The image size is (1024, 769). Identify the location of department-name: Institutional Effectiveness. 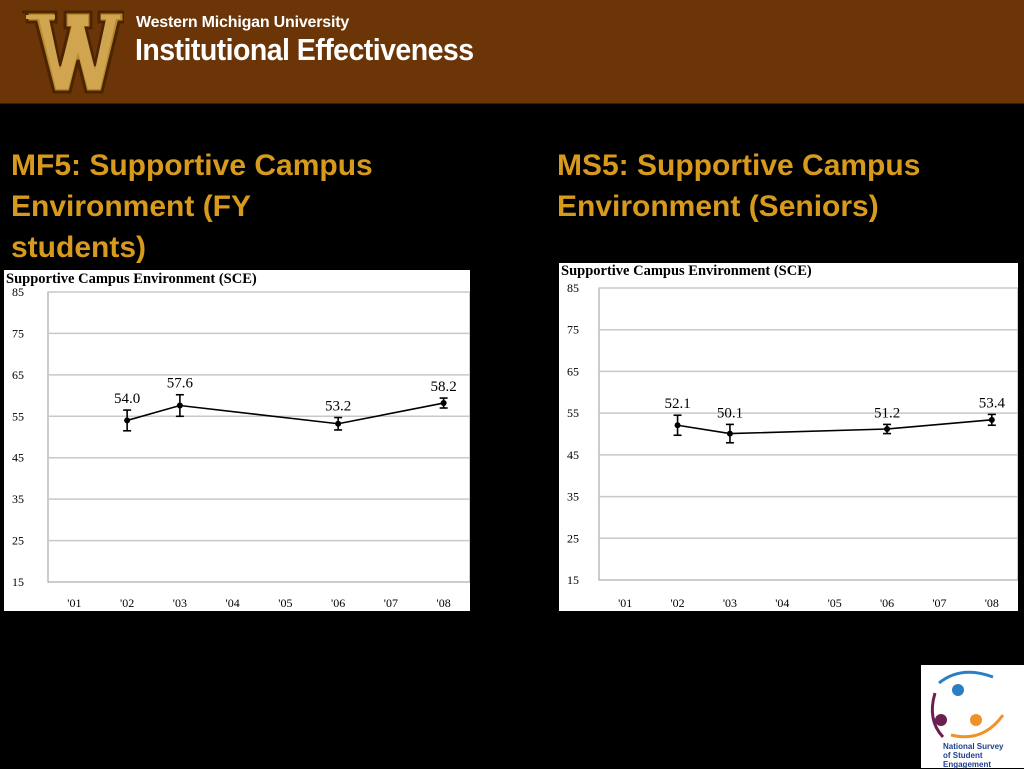
(304, 49).